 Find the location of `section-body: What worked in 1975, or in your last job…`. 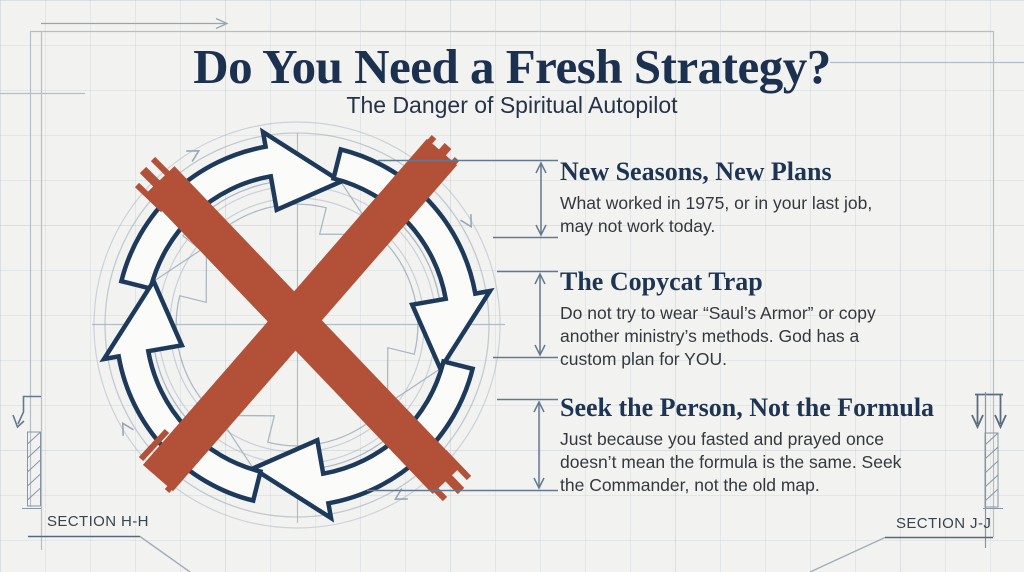

section-body: What worked in 1975, or in your last job… is located at coordinates (716, 214).